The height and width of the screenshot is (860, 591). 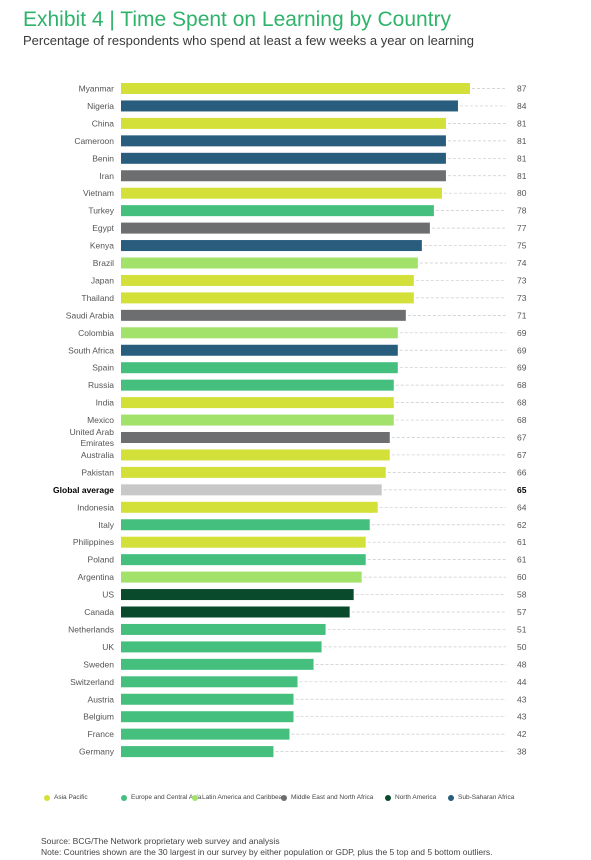 What do you see at coordinates (295, 88) in the screenshot?
I see `bar-myanmar` at bounding box center [295, 88].